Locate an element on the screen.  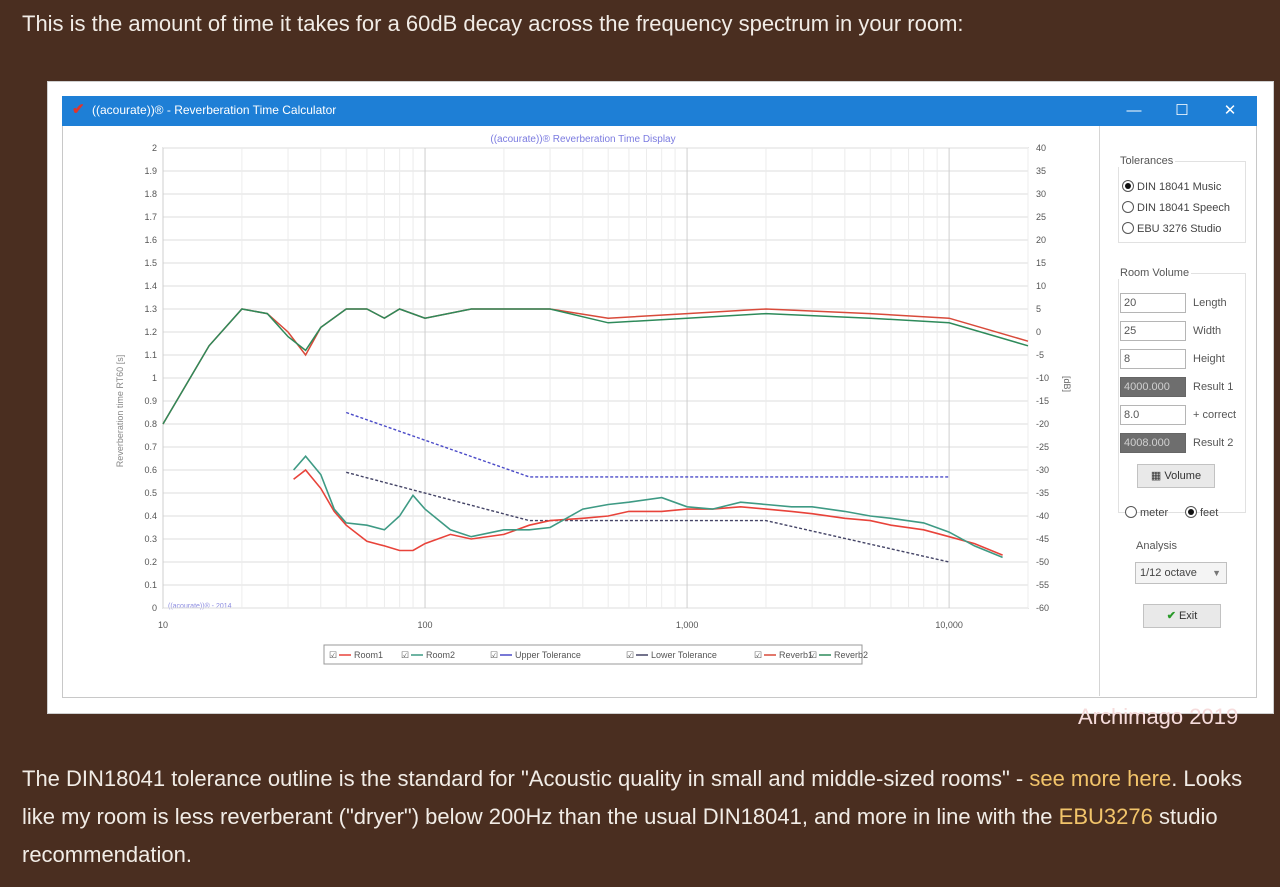
exit-button: ✔ Exit is located at coordinates (1182, 616).